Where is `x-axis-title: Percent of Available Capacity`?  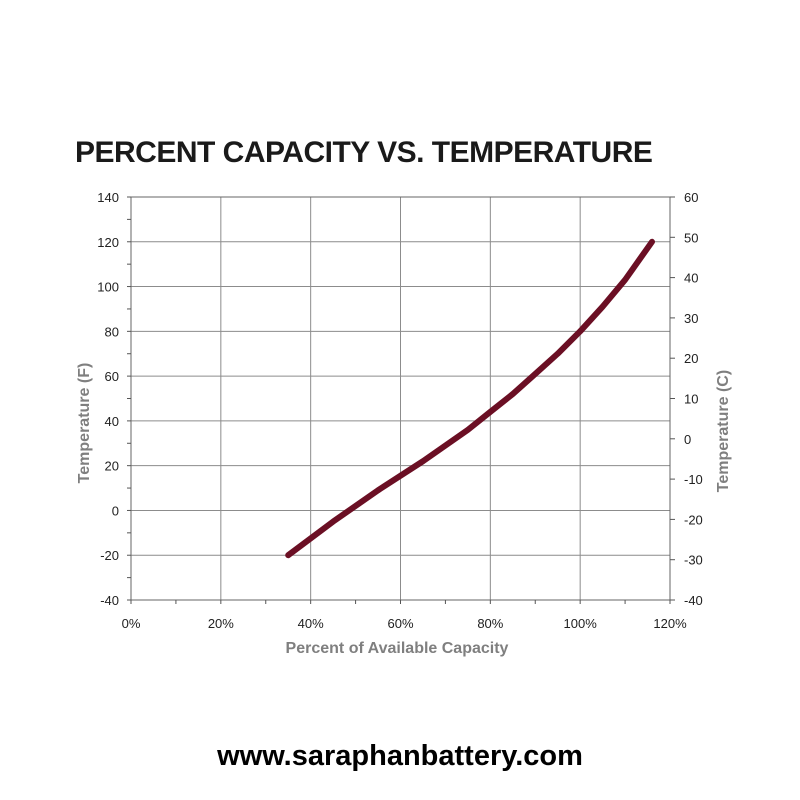
x-axis-title: Percent of Available Capacity is located at coordinates (397, 648).